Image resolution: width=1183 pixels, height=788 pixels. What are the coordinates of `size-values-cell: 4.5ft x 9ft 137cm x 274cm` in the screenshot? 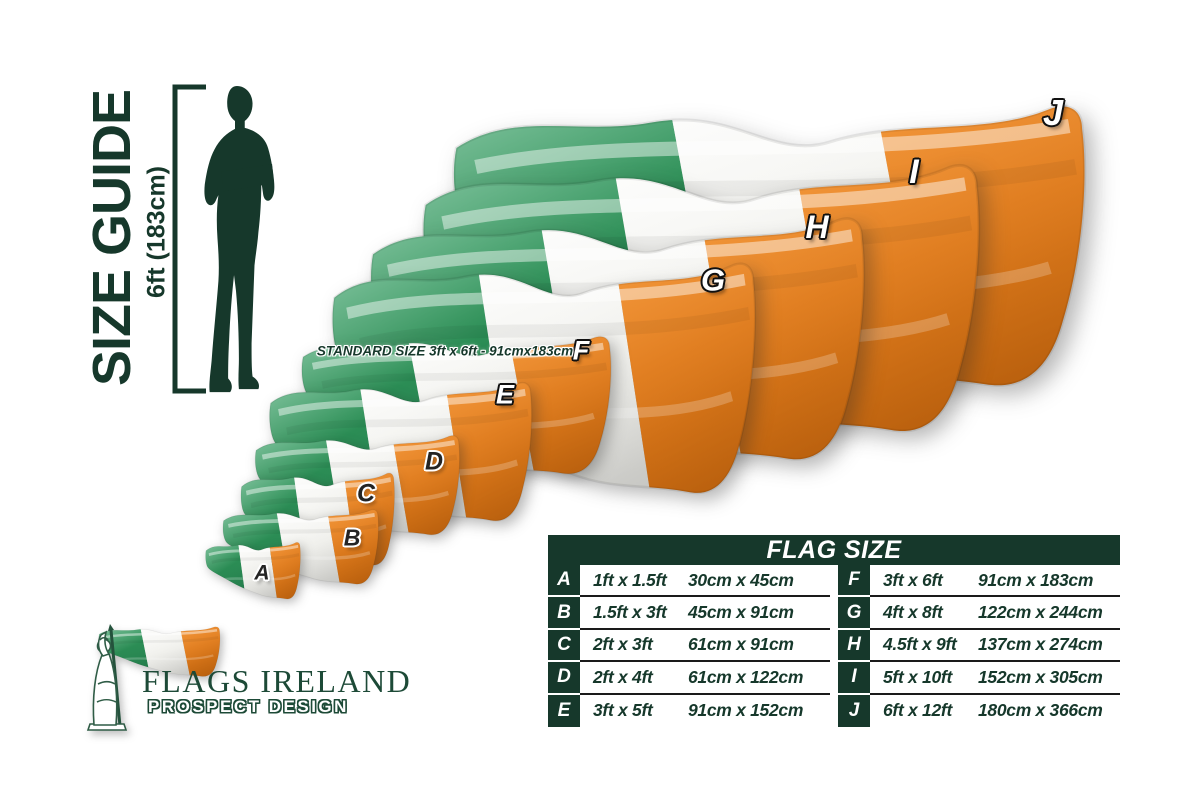 It's located at (995, 646).